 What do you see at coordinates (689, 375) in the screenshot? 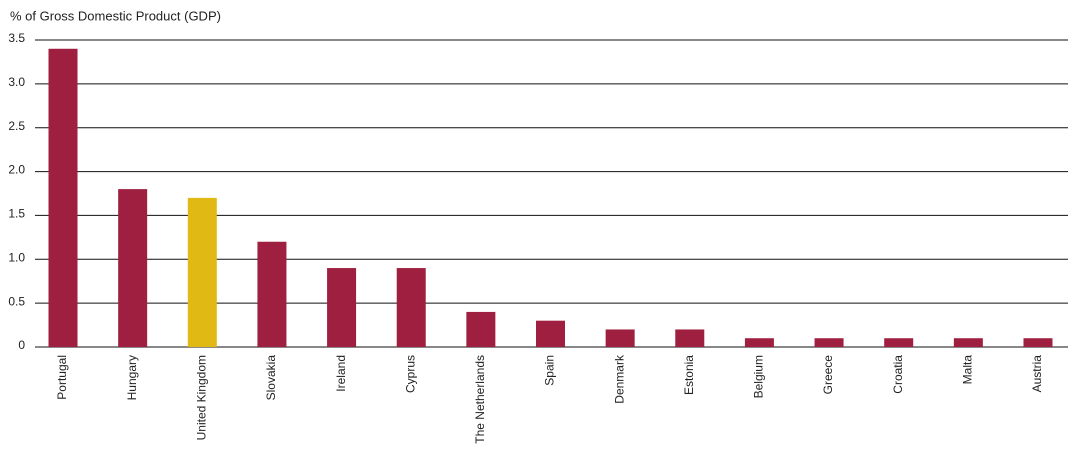
I see `x-tick-label: Estonia` at bounding box center [689, 375].